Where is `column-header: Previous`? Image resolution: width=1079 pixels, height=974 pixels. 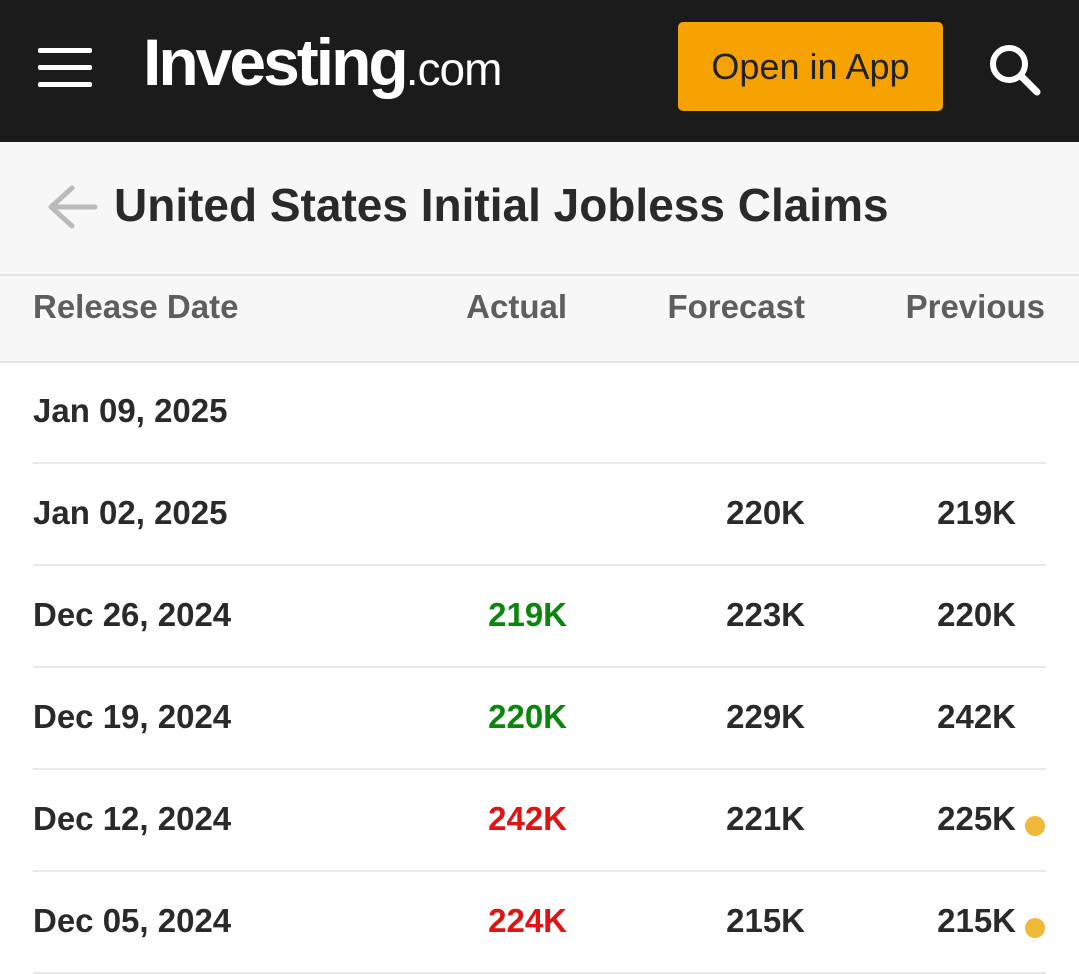 column-header: Previous is located at coordinates (975, 306).